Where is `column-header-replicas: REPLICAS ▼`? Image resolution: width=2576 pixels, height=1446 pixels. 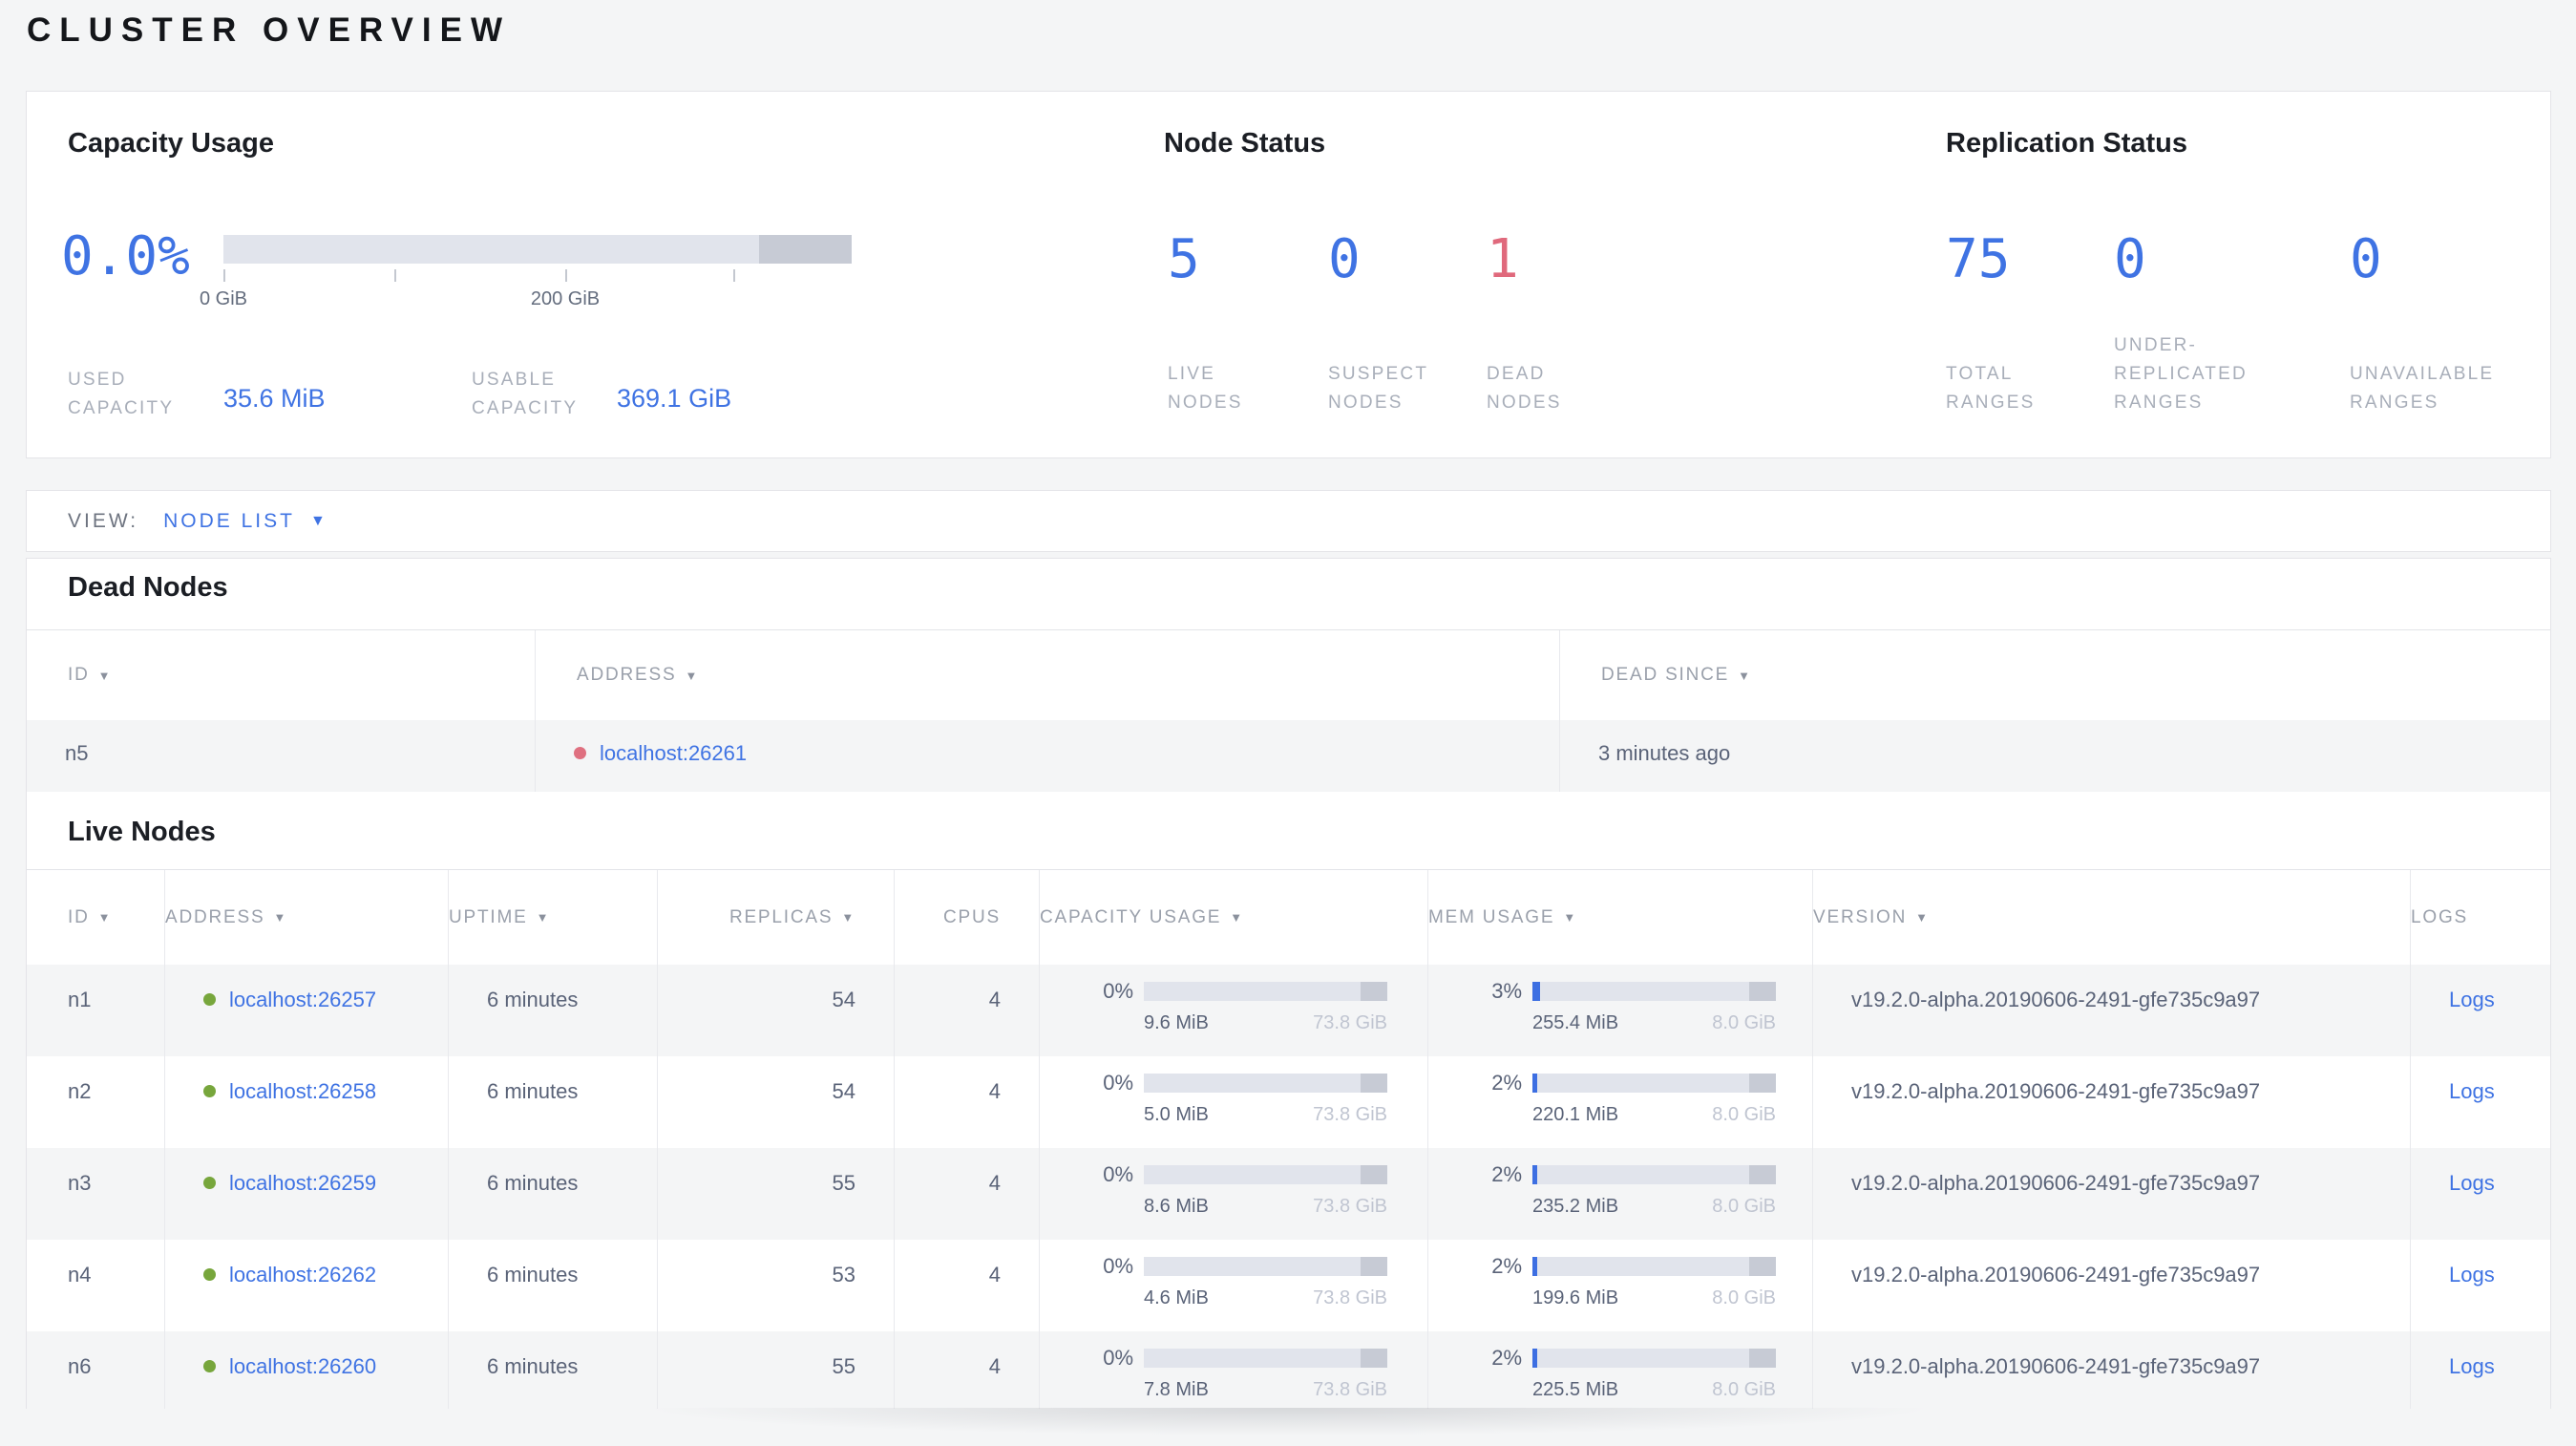 column-header-replicas: REPLICAS ▼ is located at coordinates (776, 917).